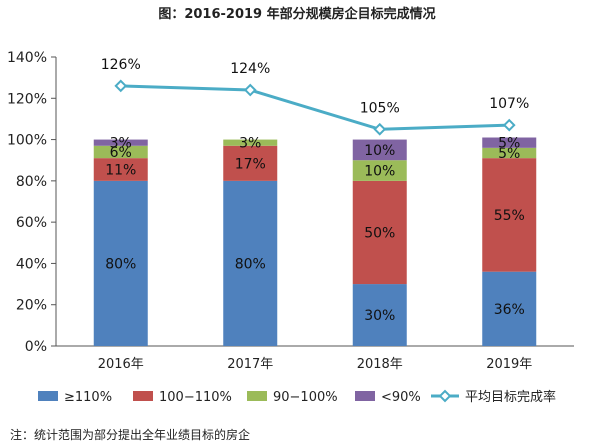 This screenshot has width=594, height=448. I want to click on y-tick-label: 140%, so click(27, 58).